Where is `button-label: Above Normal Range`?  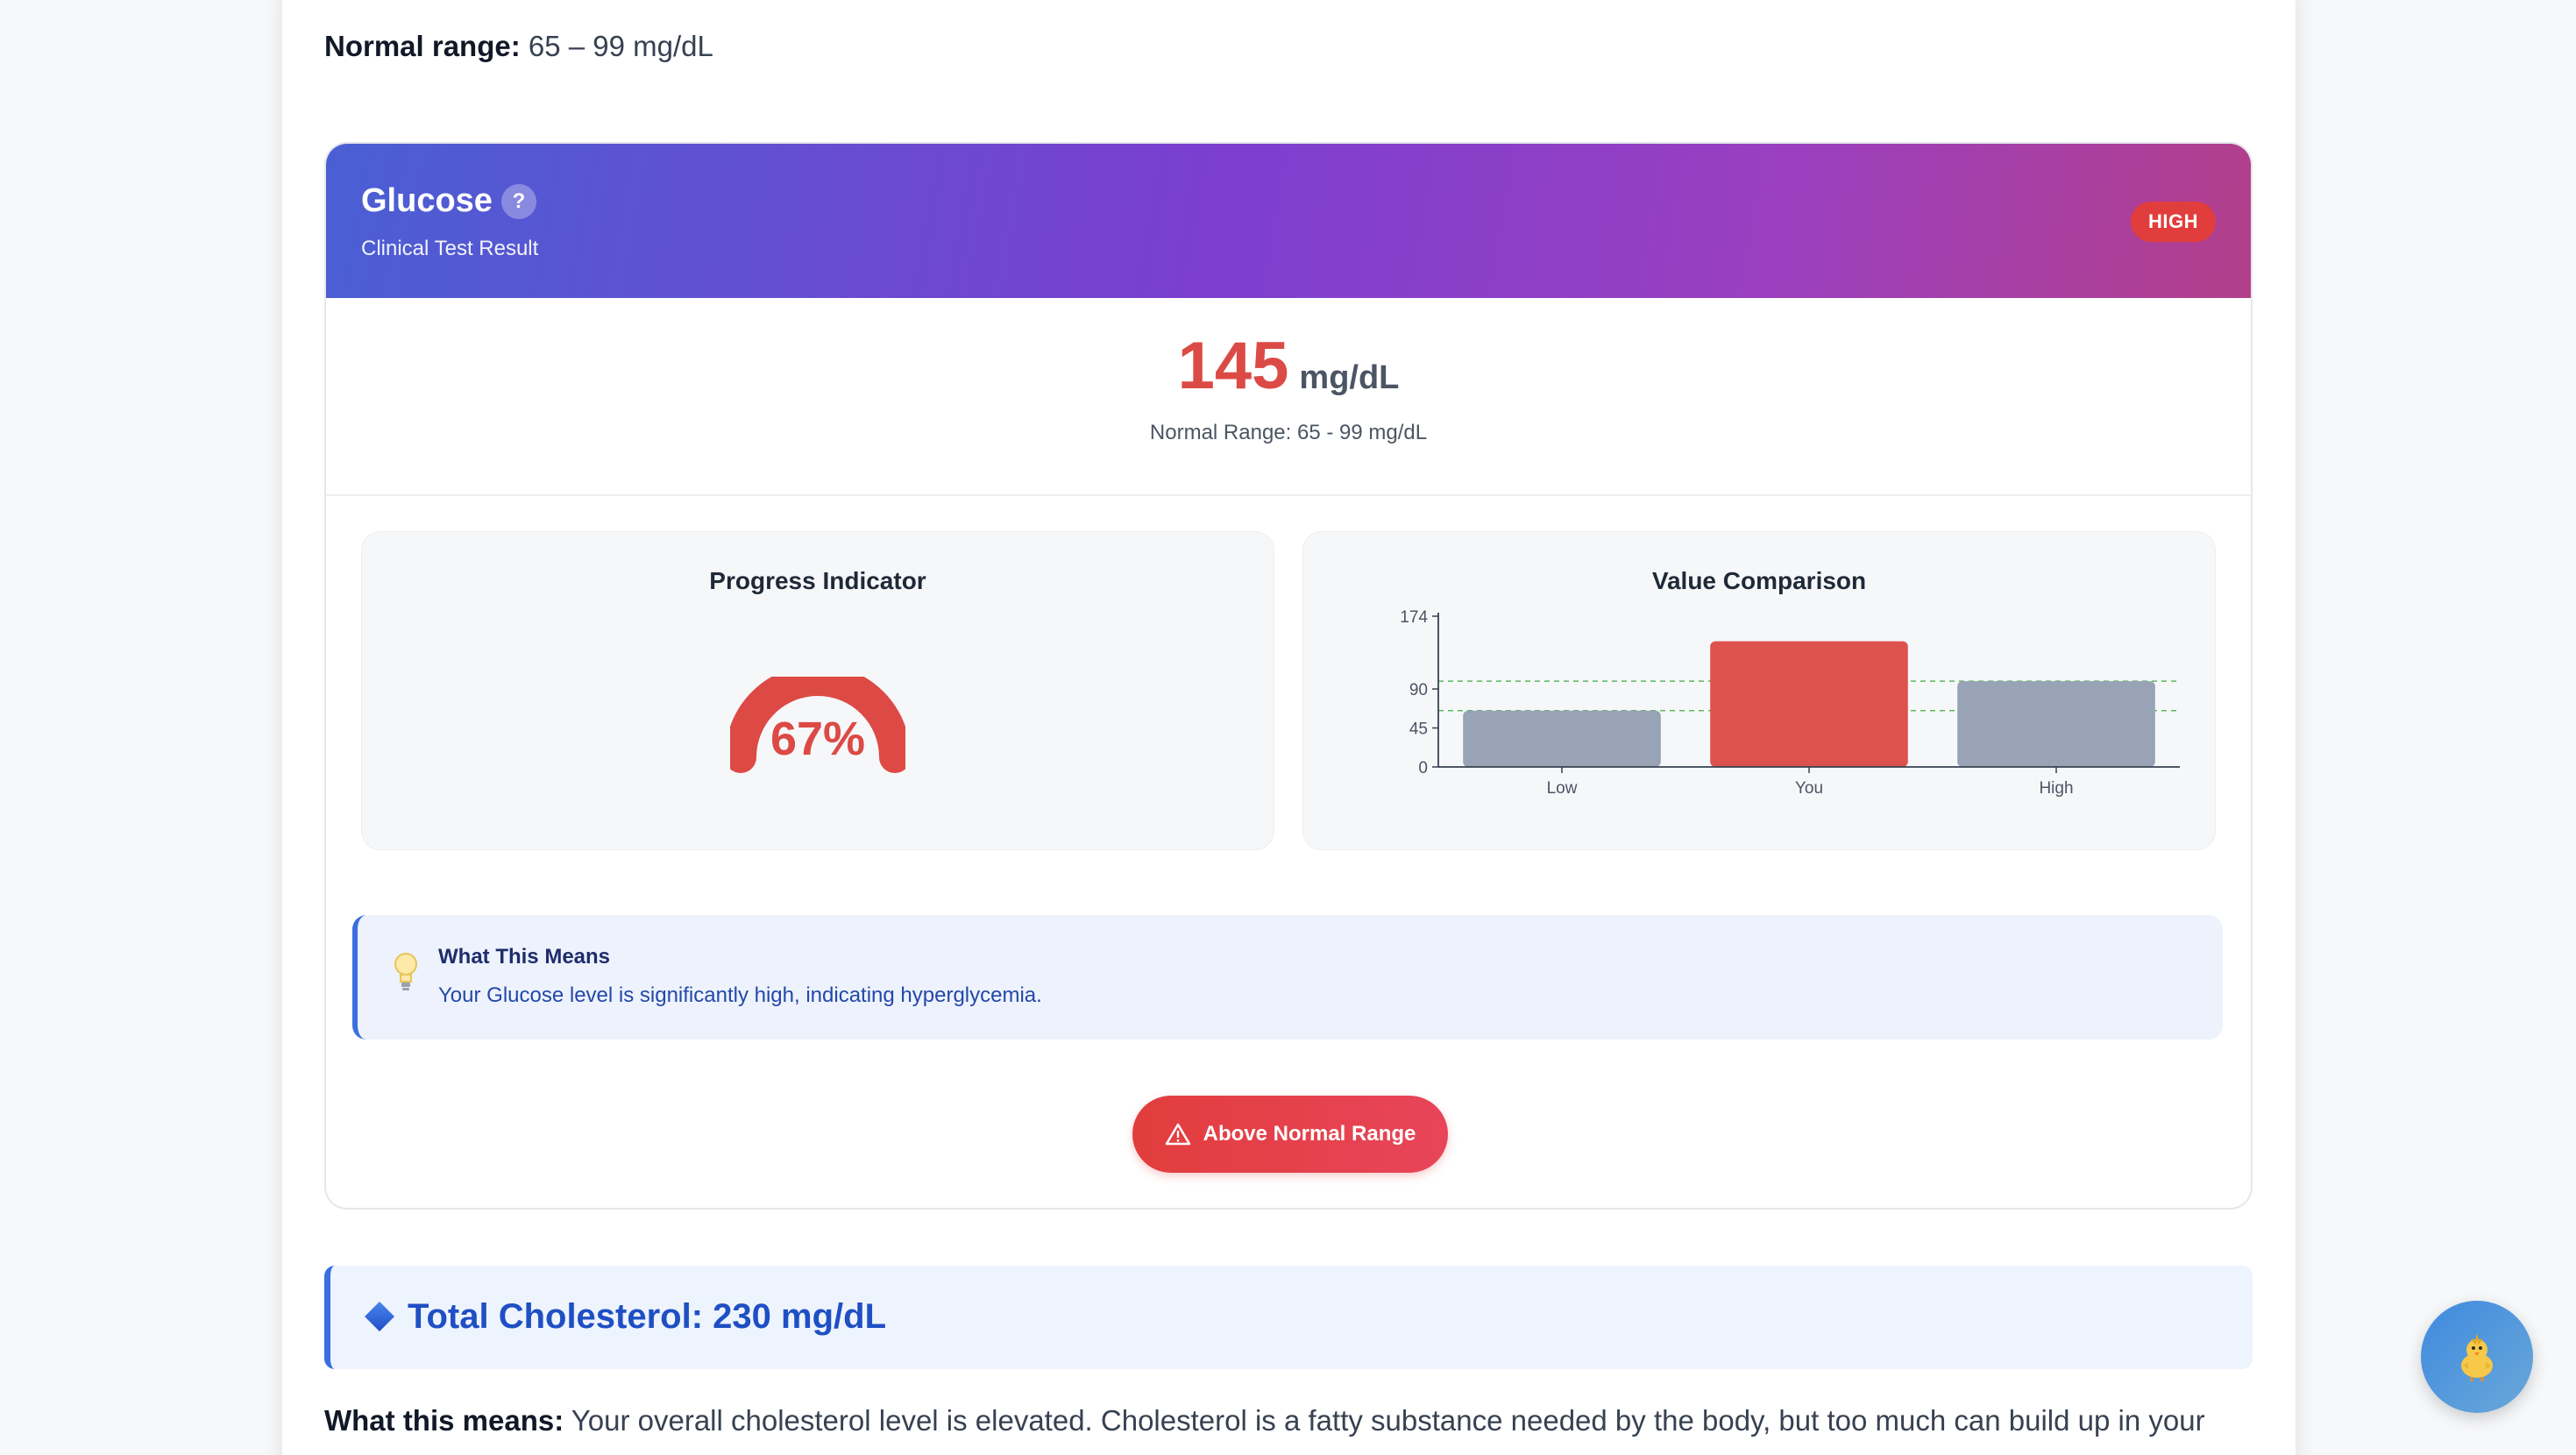
button-label: Above Normal Range is located at coordinates (1309, 1134).